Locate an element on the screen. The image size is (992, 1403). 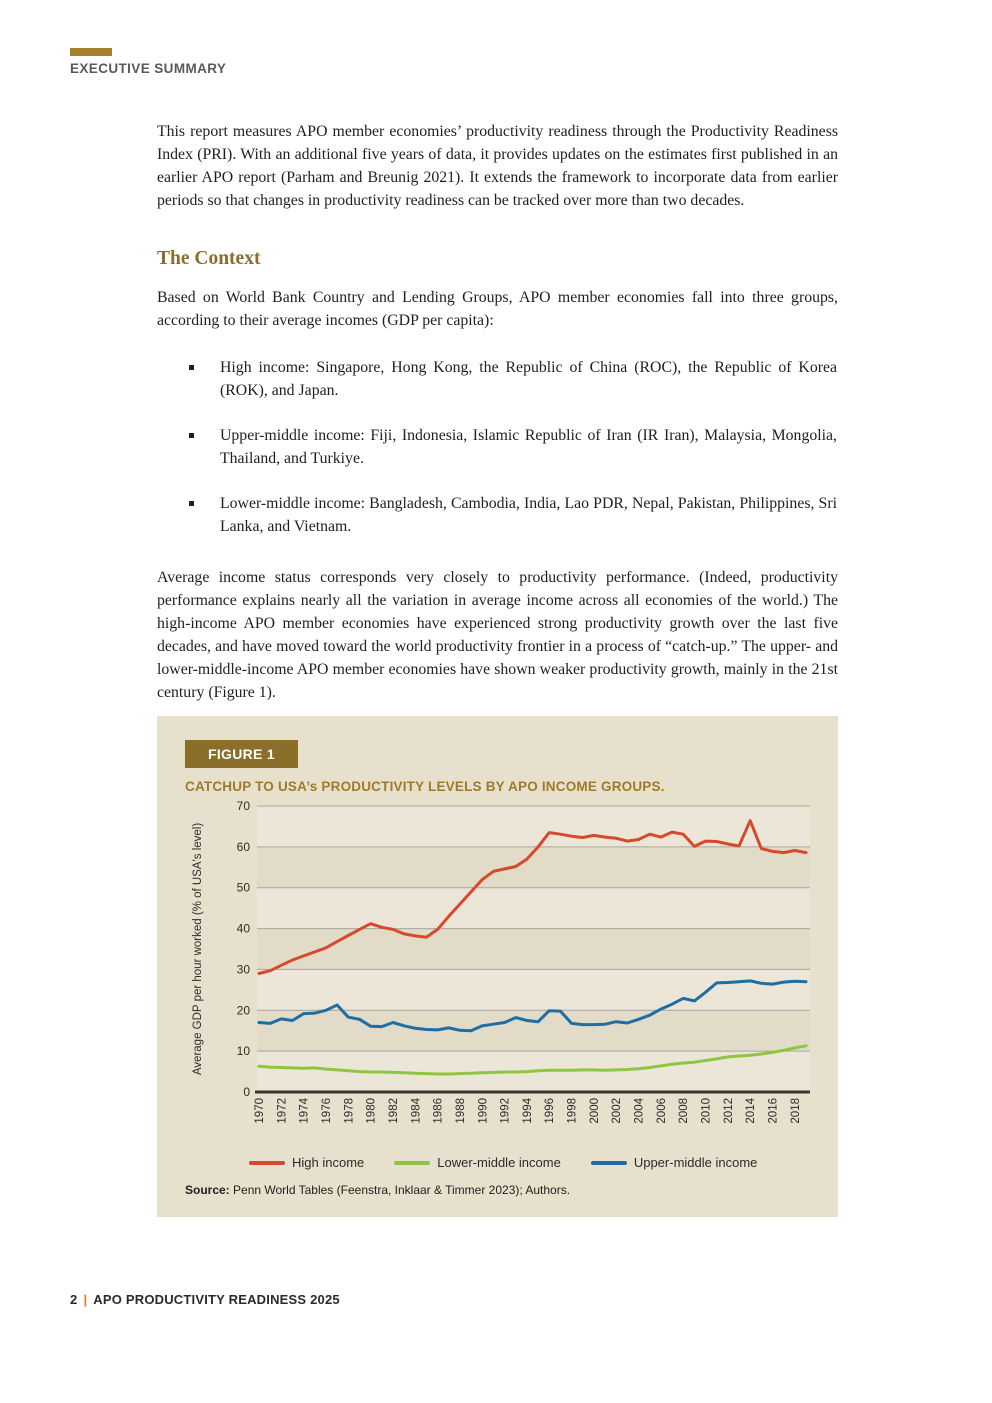
legend-label: High income is located at coordinates (328, 1162).